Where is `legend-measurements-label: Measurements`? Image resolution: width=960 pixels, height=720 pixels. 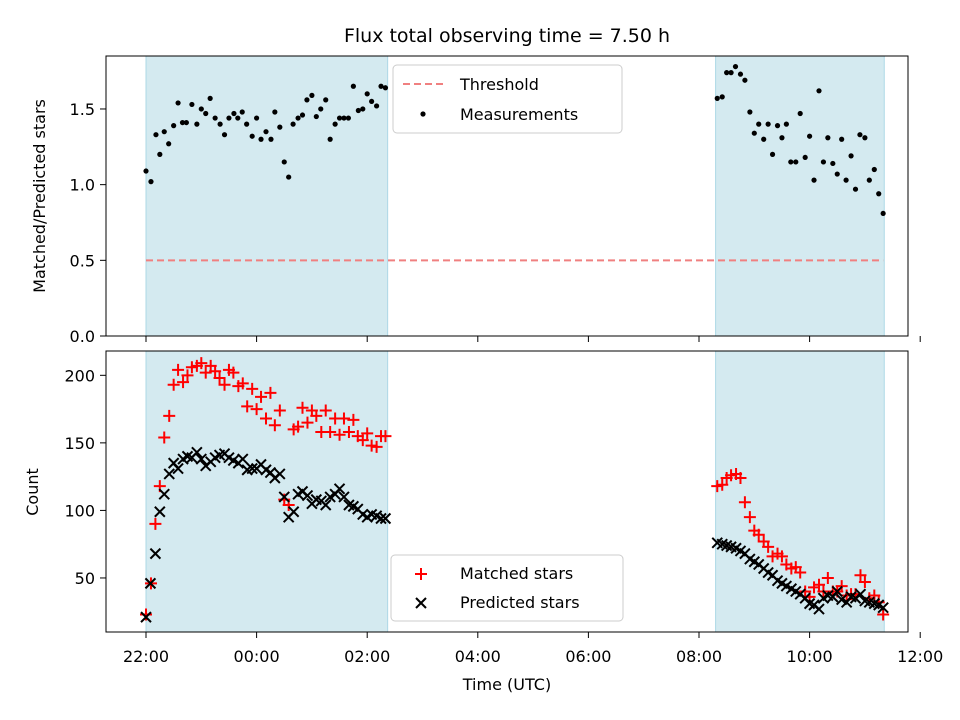 legend-measurements-label: Measurements is located at coordinates (519, 114).